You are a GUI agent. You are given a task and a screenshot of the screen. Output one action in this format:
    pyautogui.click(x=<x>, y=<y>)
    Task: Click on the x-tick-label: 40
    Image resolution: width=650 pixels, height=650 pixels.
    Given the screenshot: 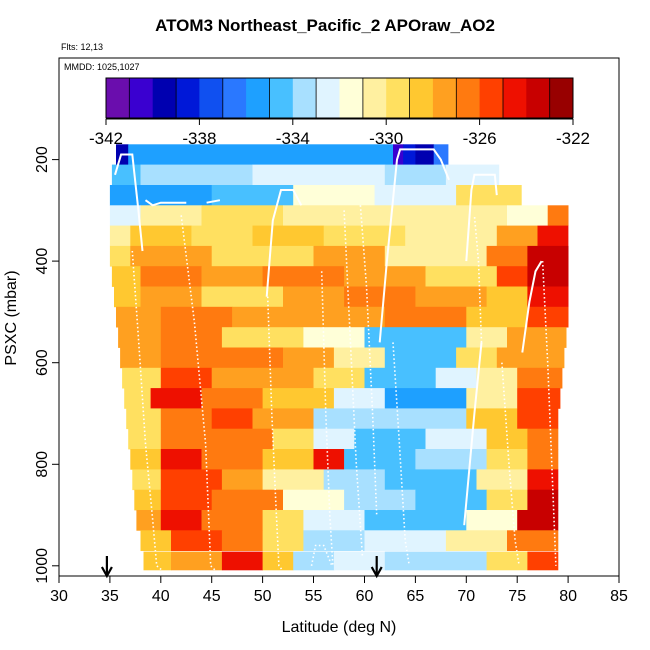 What is the action you would take?
    pyautogui.click(x=161, y=596)
    